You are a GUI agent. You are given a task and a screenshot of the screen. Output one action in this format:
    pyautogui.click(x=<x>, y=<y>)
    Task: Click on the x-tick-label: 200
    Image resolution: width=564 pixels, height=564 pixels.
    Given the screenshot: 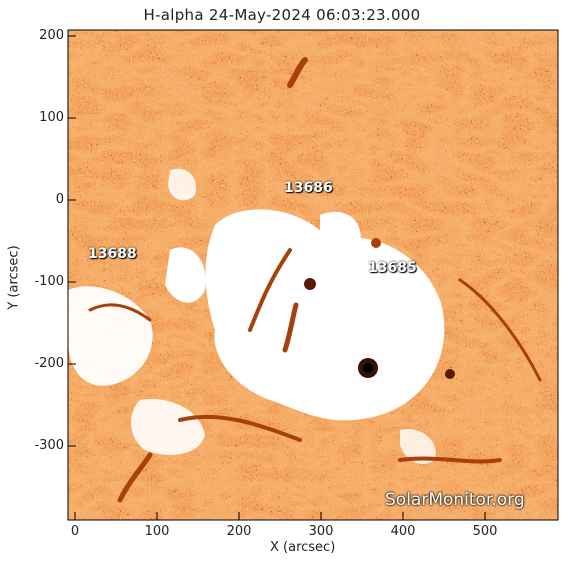 What is the action you would take?
    pyautogui.click(x=239, y=531)
    